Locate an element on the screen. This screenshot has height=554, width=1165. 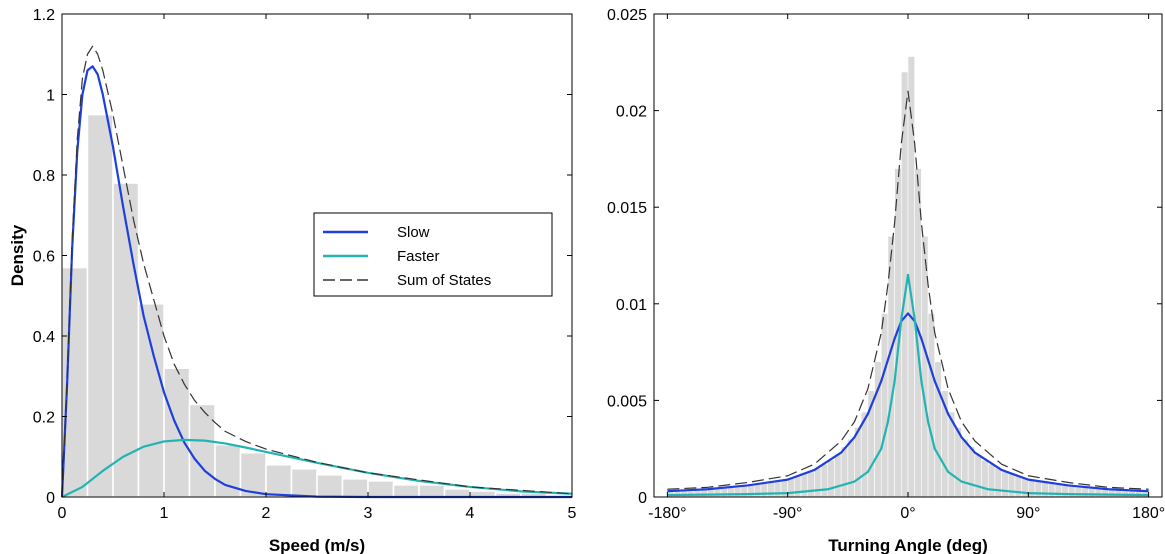
speed-x-axis-label: Speed (m/s) is located at coordinates (317, 545).